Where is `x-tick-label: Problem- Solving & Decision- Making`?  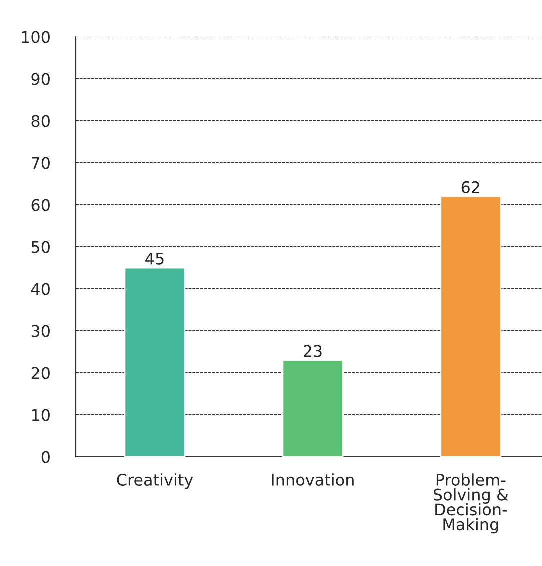 x-tick-label: Problem- Solving & Decision- Making is located at coordinates (471, 504).